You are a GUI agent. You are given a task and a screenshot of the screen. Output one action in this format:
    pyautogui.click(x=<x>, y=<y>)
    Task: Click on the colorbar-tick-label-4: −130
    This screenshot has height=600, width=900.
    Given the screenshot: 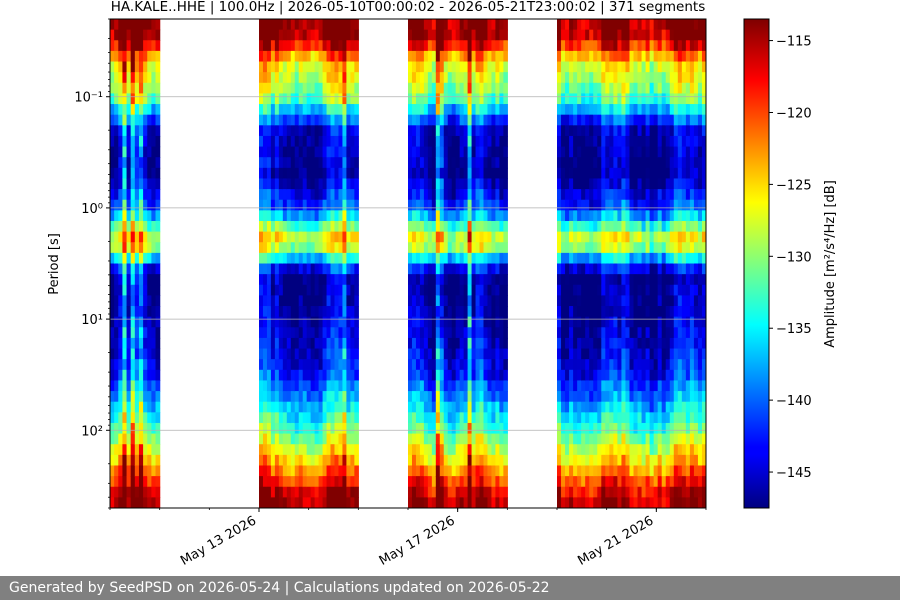 What is the action you would take?
    pyautogui.click(x=794, y=257)
    